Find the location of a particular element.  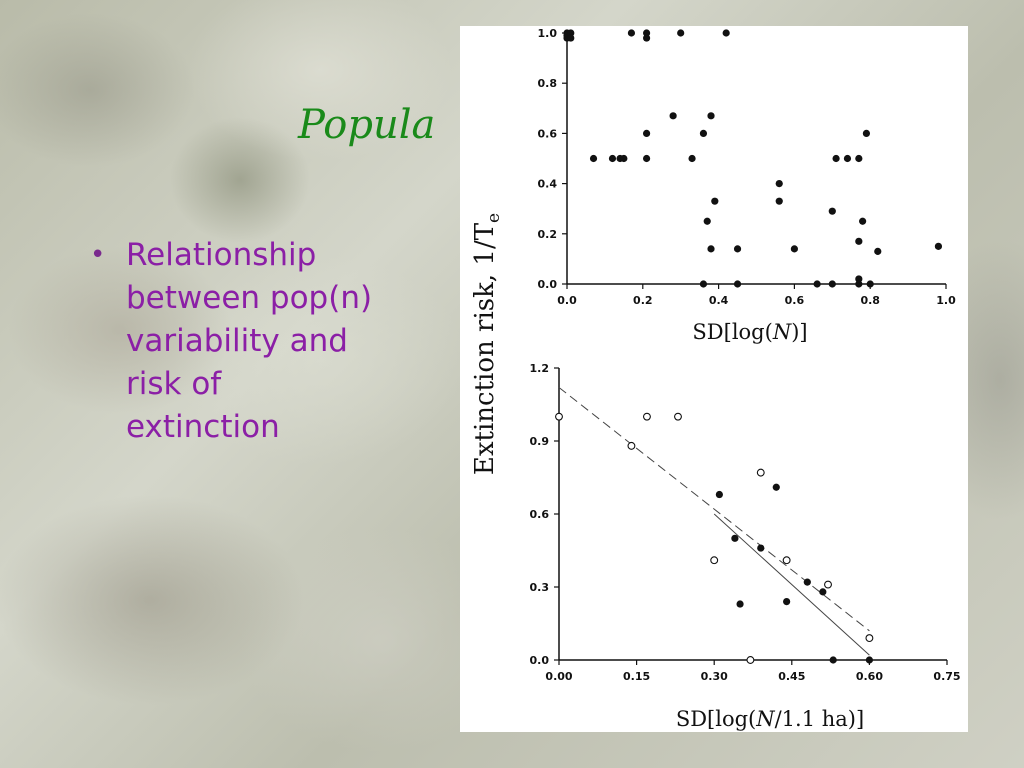

bullet-line-3: variability and is located at coordinates (237, 341).